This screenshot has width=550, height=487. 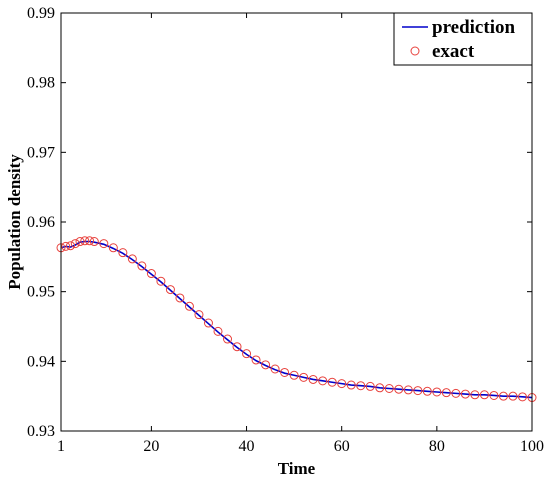 What do you see at coordinates (41, 222) in the screenshot?
I see `y-tick-label: 0.96` at bounding box center [41, 222].